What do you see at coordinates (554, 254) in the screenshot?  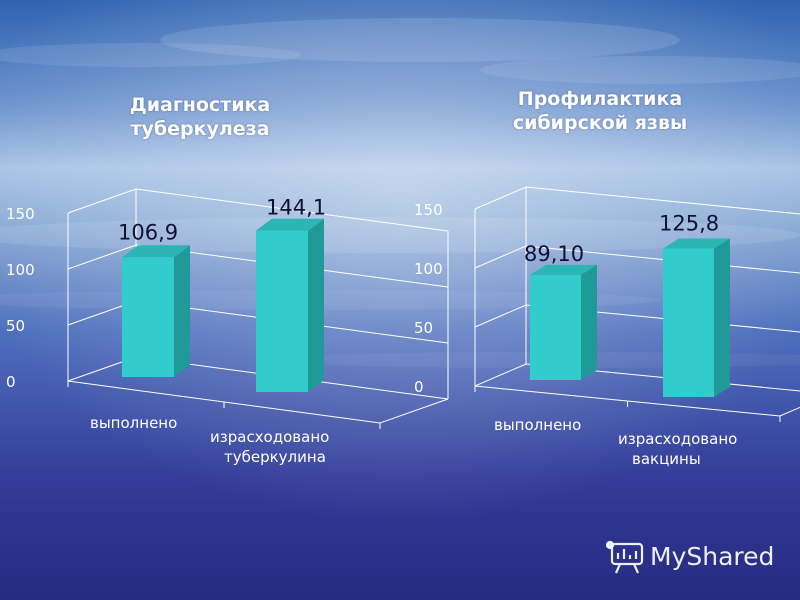 I see `data-label: 89,10` at bounding box center [554, 254].